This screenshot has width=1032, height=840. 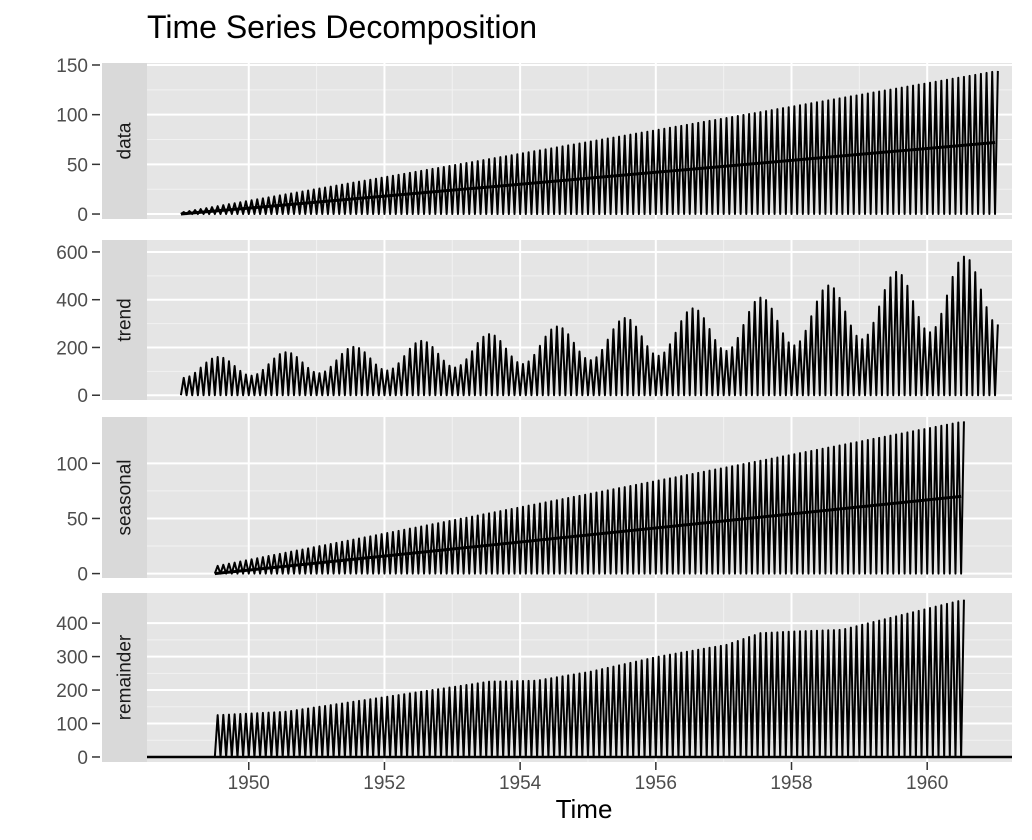 What do you see at coordinates (72, 253) in the screenshot?
I see `y-tick-label: 600` at bounding box center [72, 253].